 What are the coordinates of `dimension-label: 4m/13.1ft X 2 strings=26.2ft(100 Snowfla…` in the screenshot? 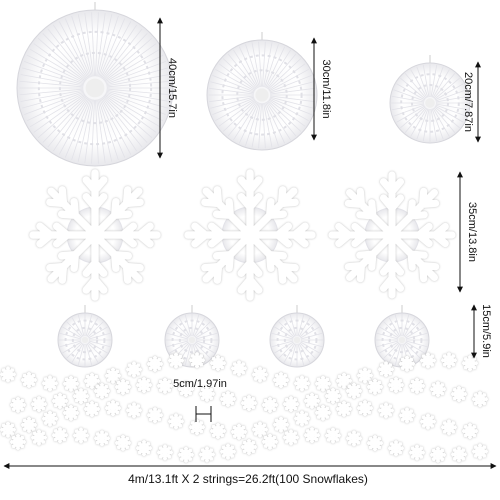 It's located at (248, 479).